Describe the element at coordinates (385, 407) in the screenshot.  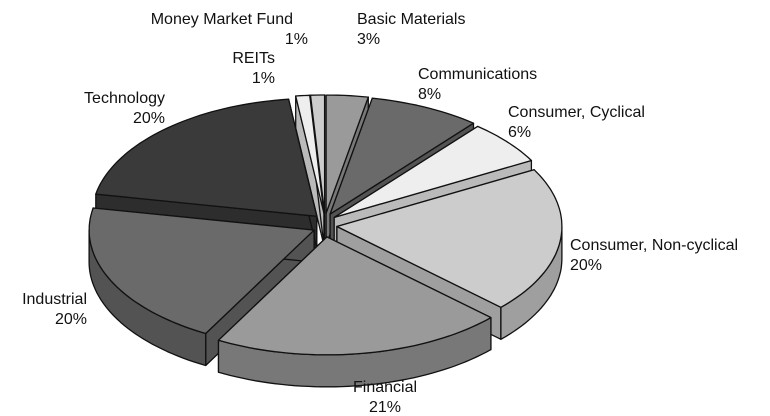
I see `slice-value-label: 21%` at that location.